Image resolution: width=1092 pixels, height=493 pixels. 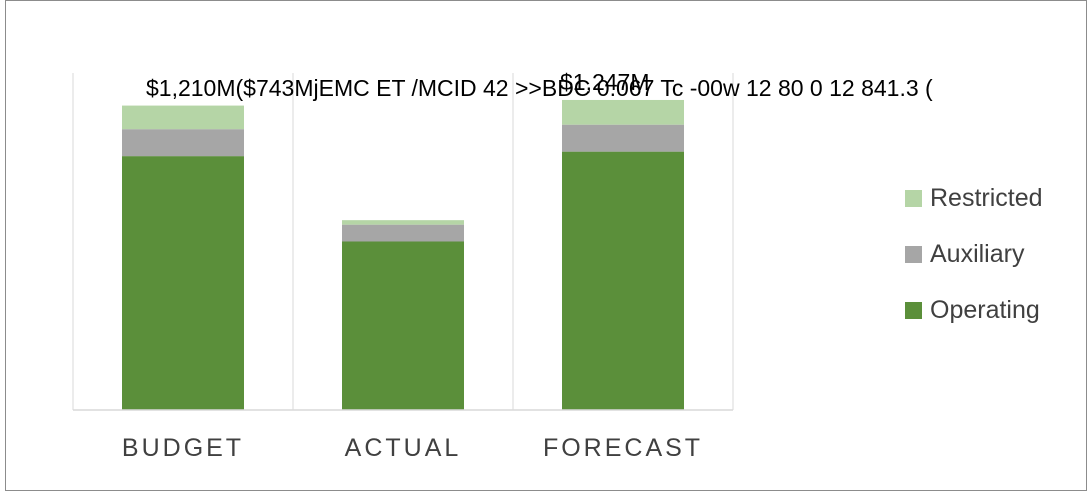 I want to click on legend-swatch-operating, so click(x=913, y=310).